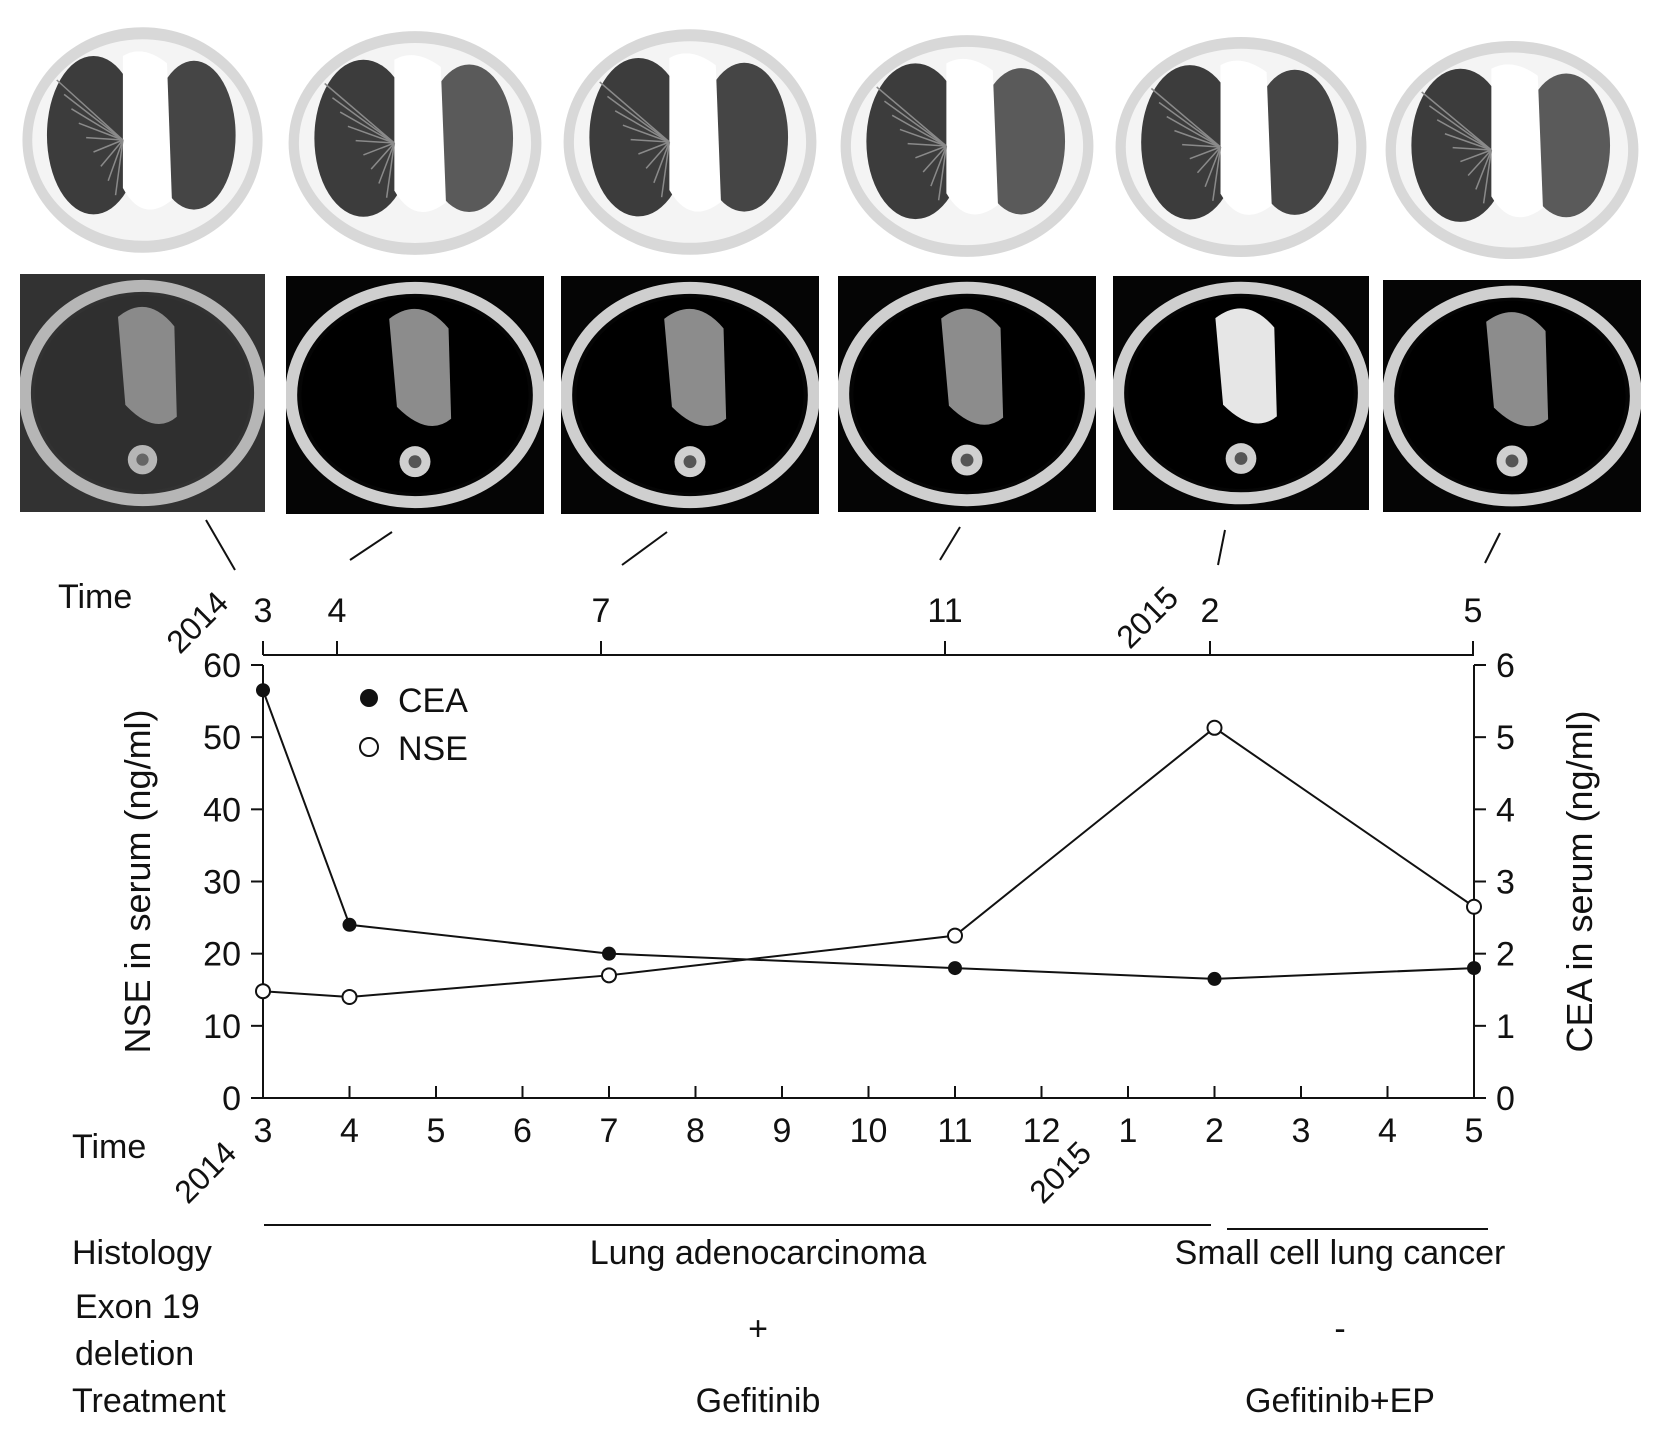 The height and width of the screenshot is (1430, 1654). What do you see at coordinates (109, 1147) in the screenshot?
I see `x-axis-title: Time` at bounding box center [109, 1147].